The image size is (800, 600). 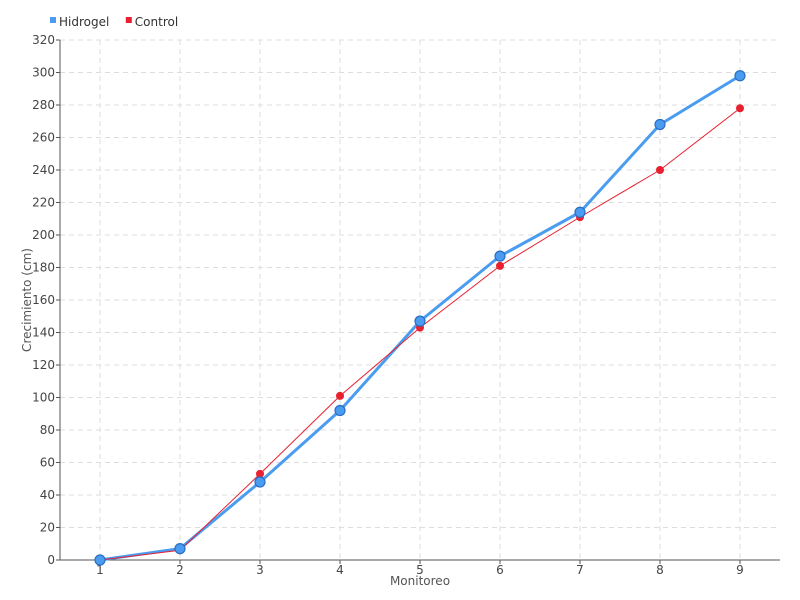 I want to click on y-tick-label: 140, so click(x=43, y=333).